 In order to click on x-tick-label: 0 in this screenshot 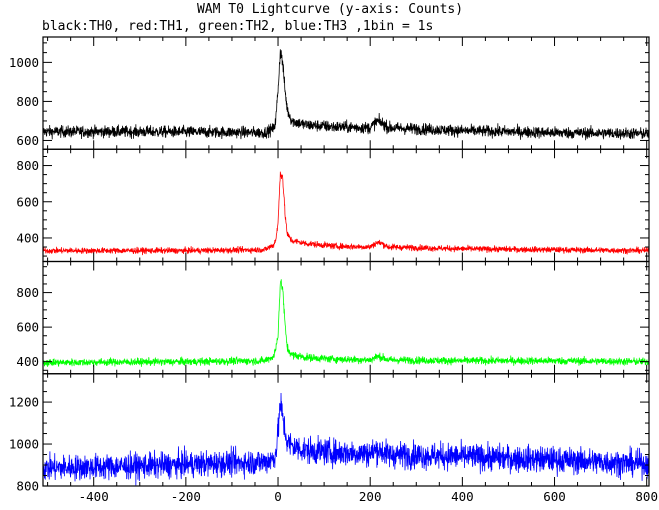, I will do `click(278, 496)`.